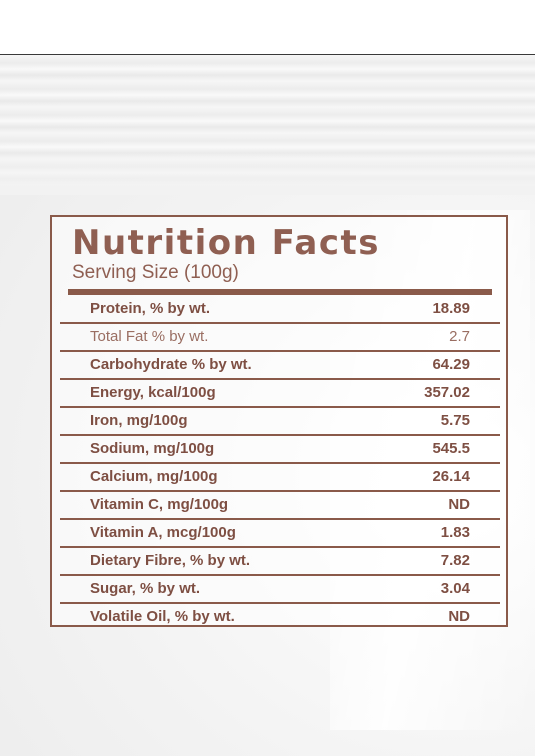 This screenshot has height=756, width=535. What do you see at coordinates (171, 364) in the screenshot?
I see `nutrient-label: Carbohydrate % by wt.` at bounding box center [171, 364].